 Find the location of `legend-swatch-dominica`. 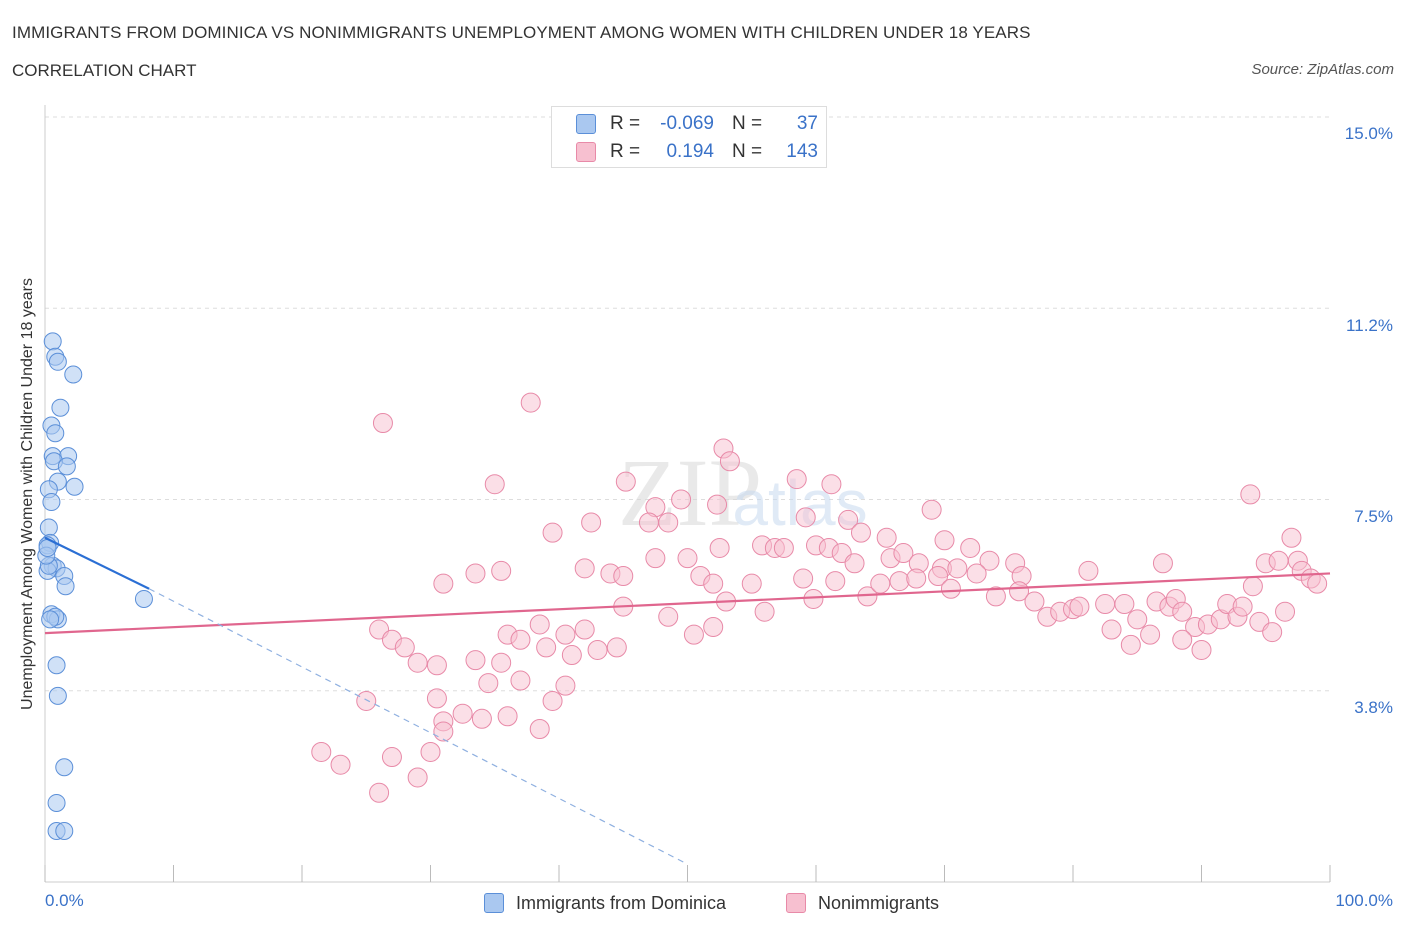

legend-swatch-dominica is located at coordinates (586, 124).